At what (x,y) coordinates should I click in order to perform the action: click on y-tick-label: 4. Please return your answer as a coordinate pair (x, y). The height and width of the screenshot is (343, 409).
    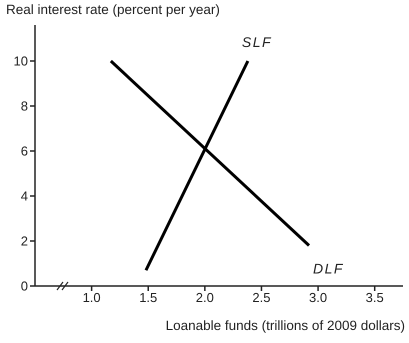
    Looking at the image, I should click on (24, 196).